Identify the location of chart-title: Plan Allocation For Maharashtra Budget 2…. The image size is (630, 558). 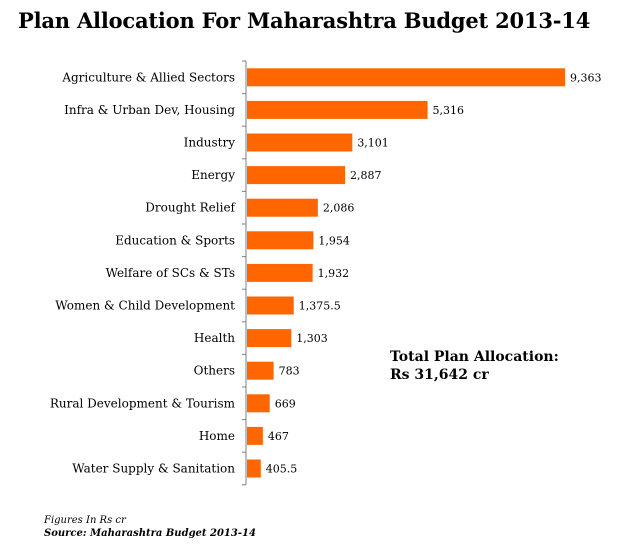
(304, 20).